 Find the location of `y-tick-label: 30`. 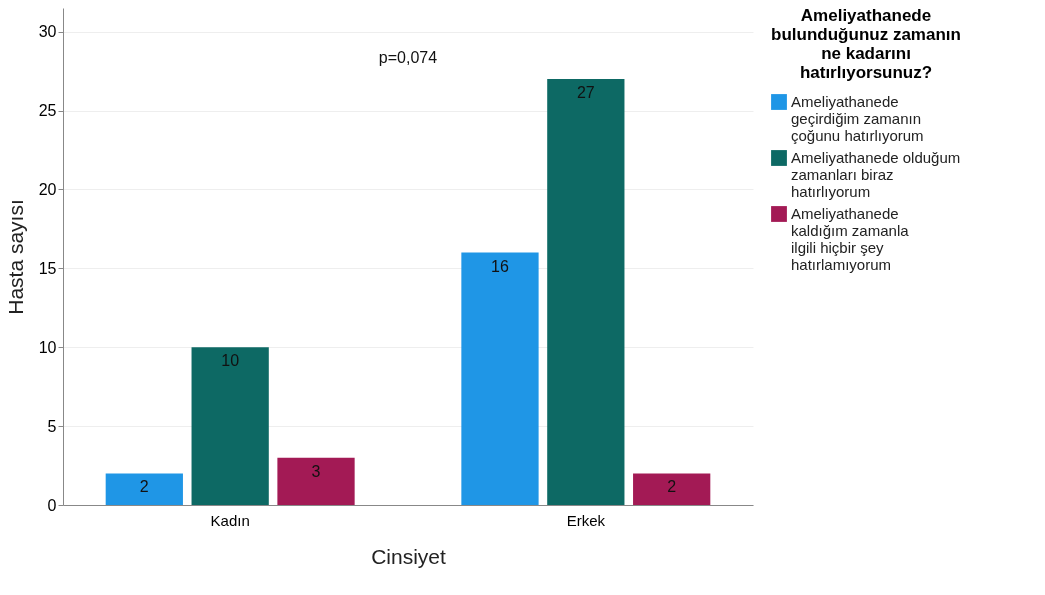

y-tick-label: 30 is located at coordinates (47, 32).